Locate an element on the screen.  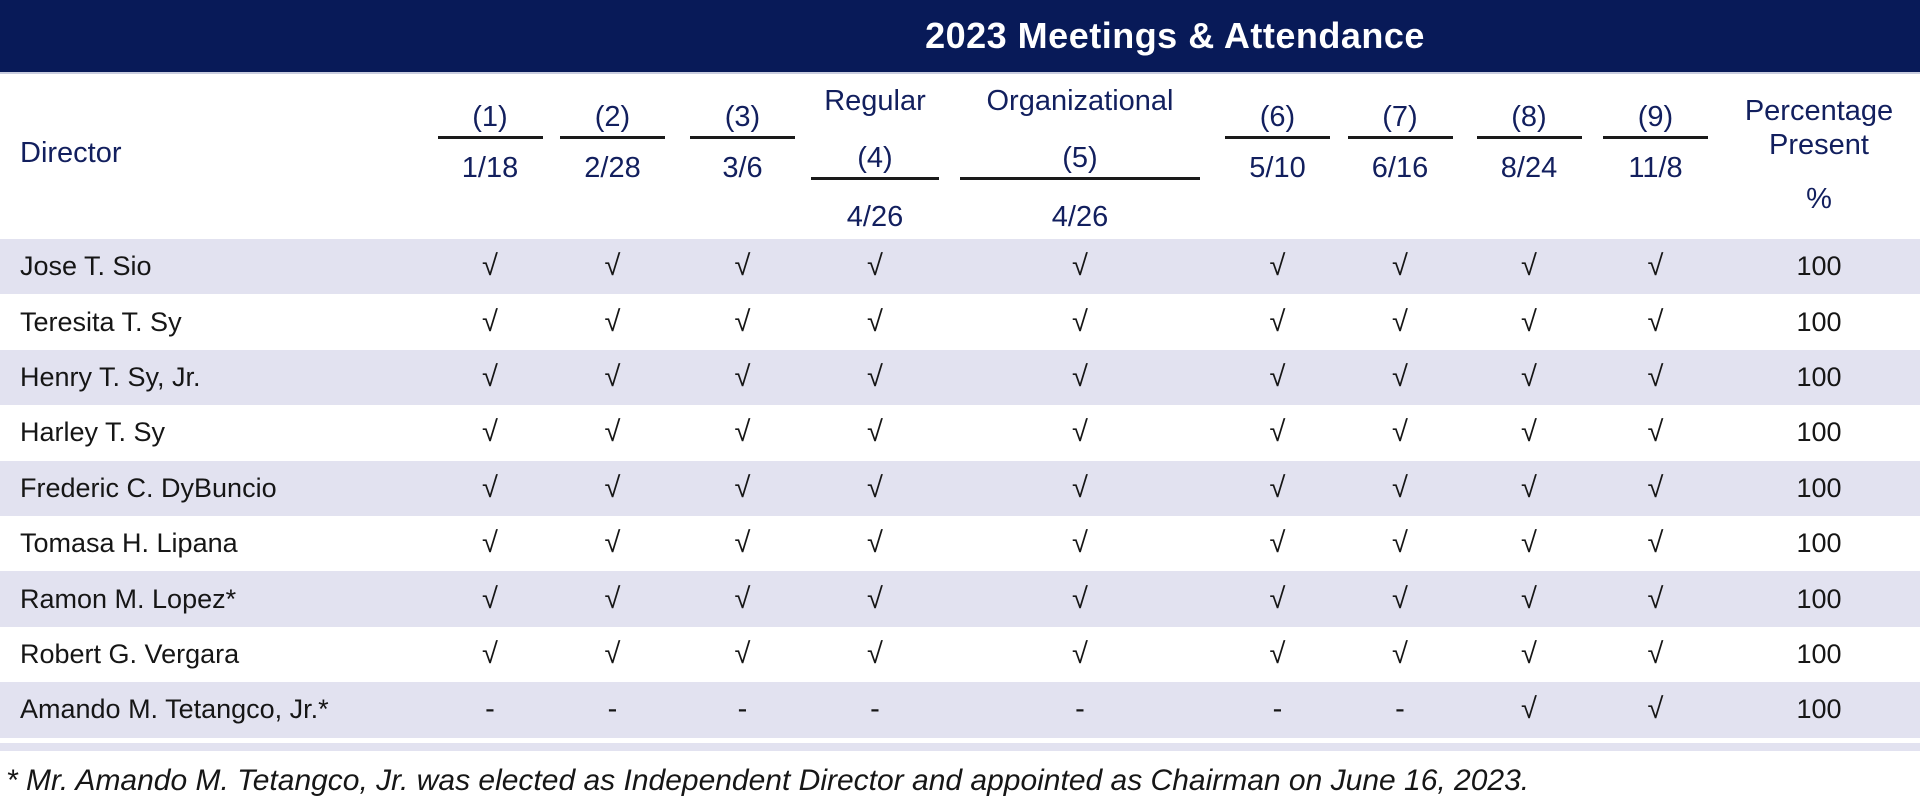
director-name-cell: Teresita T. Sy is located at coordinates (101, 321).